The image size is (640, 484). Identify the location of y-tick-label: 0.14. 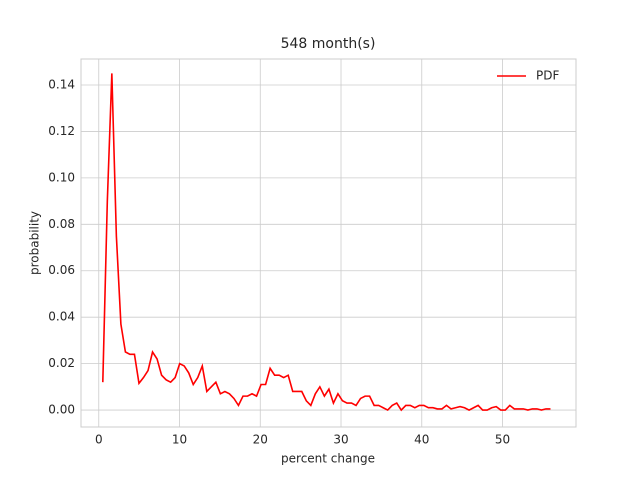
(61, 85).